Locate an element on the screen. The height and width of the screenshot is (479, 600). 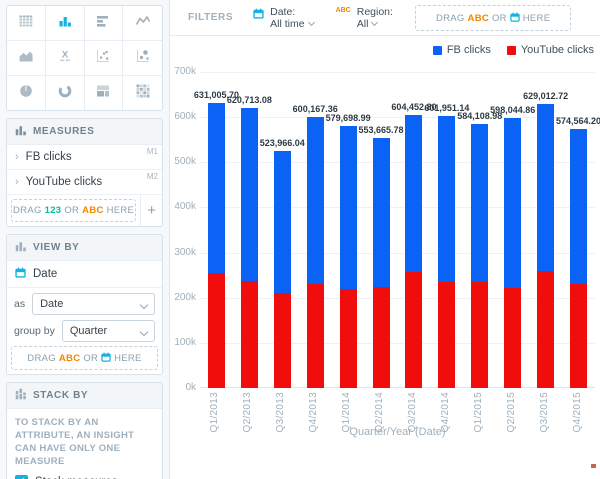
vis-type-scatter-plot is located at coordinates (104, 58).